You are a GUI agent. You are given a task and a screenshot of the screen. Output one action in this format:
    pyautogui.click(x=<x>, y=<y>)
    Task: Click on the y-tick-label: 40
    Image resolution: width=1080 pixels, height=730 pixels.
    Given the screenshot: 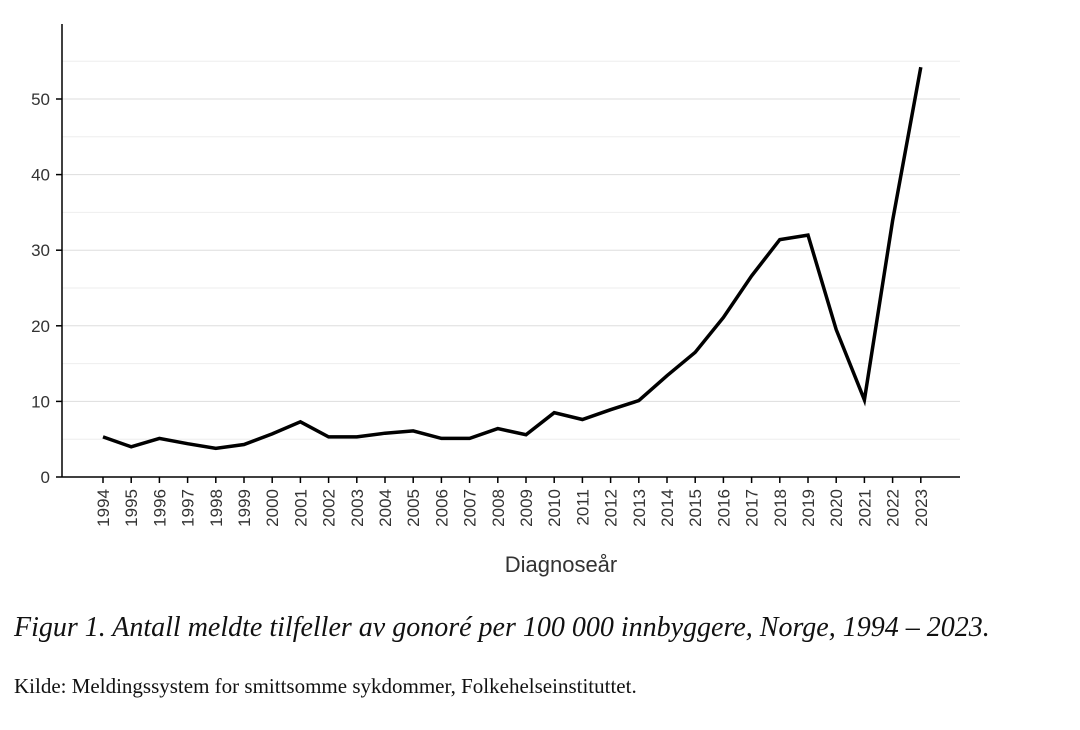 What is the action you would take?
    pyautogui.click(x=40, y=175)
    